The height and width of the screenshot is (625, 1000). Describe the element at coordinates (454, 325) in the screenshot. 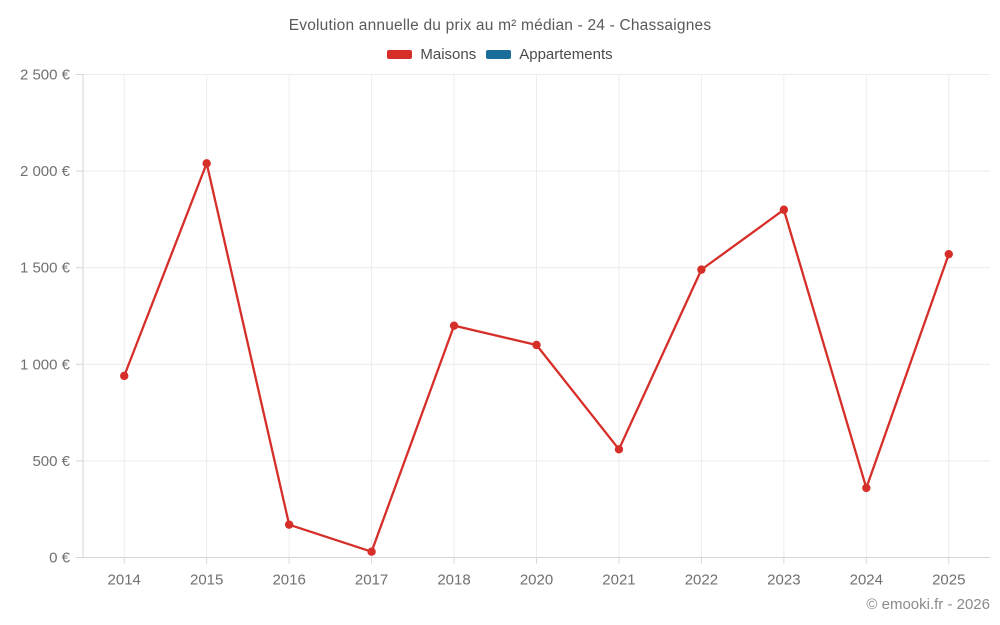

I see `data-point-2018` at that location.